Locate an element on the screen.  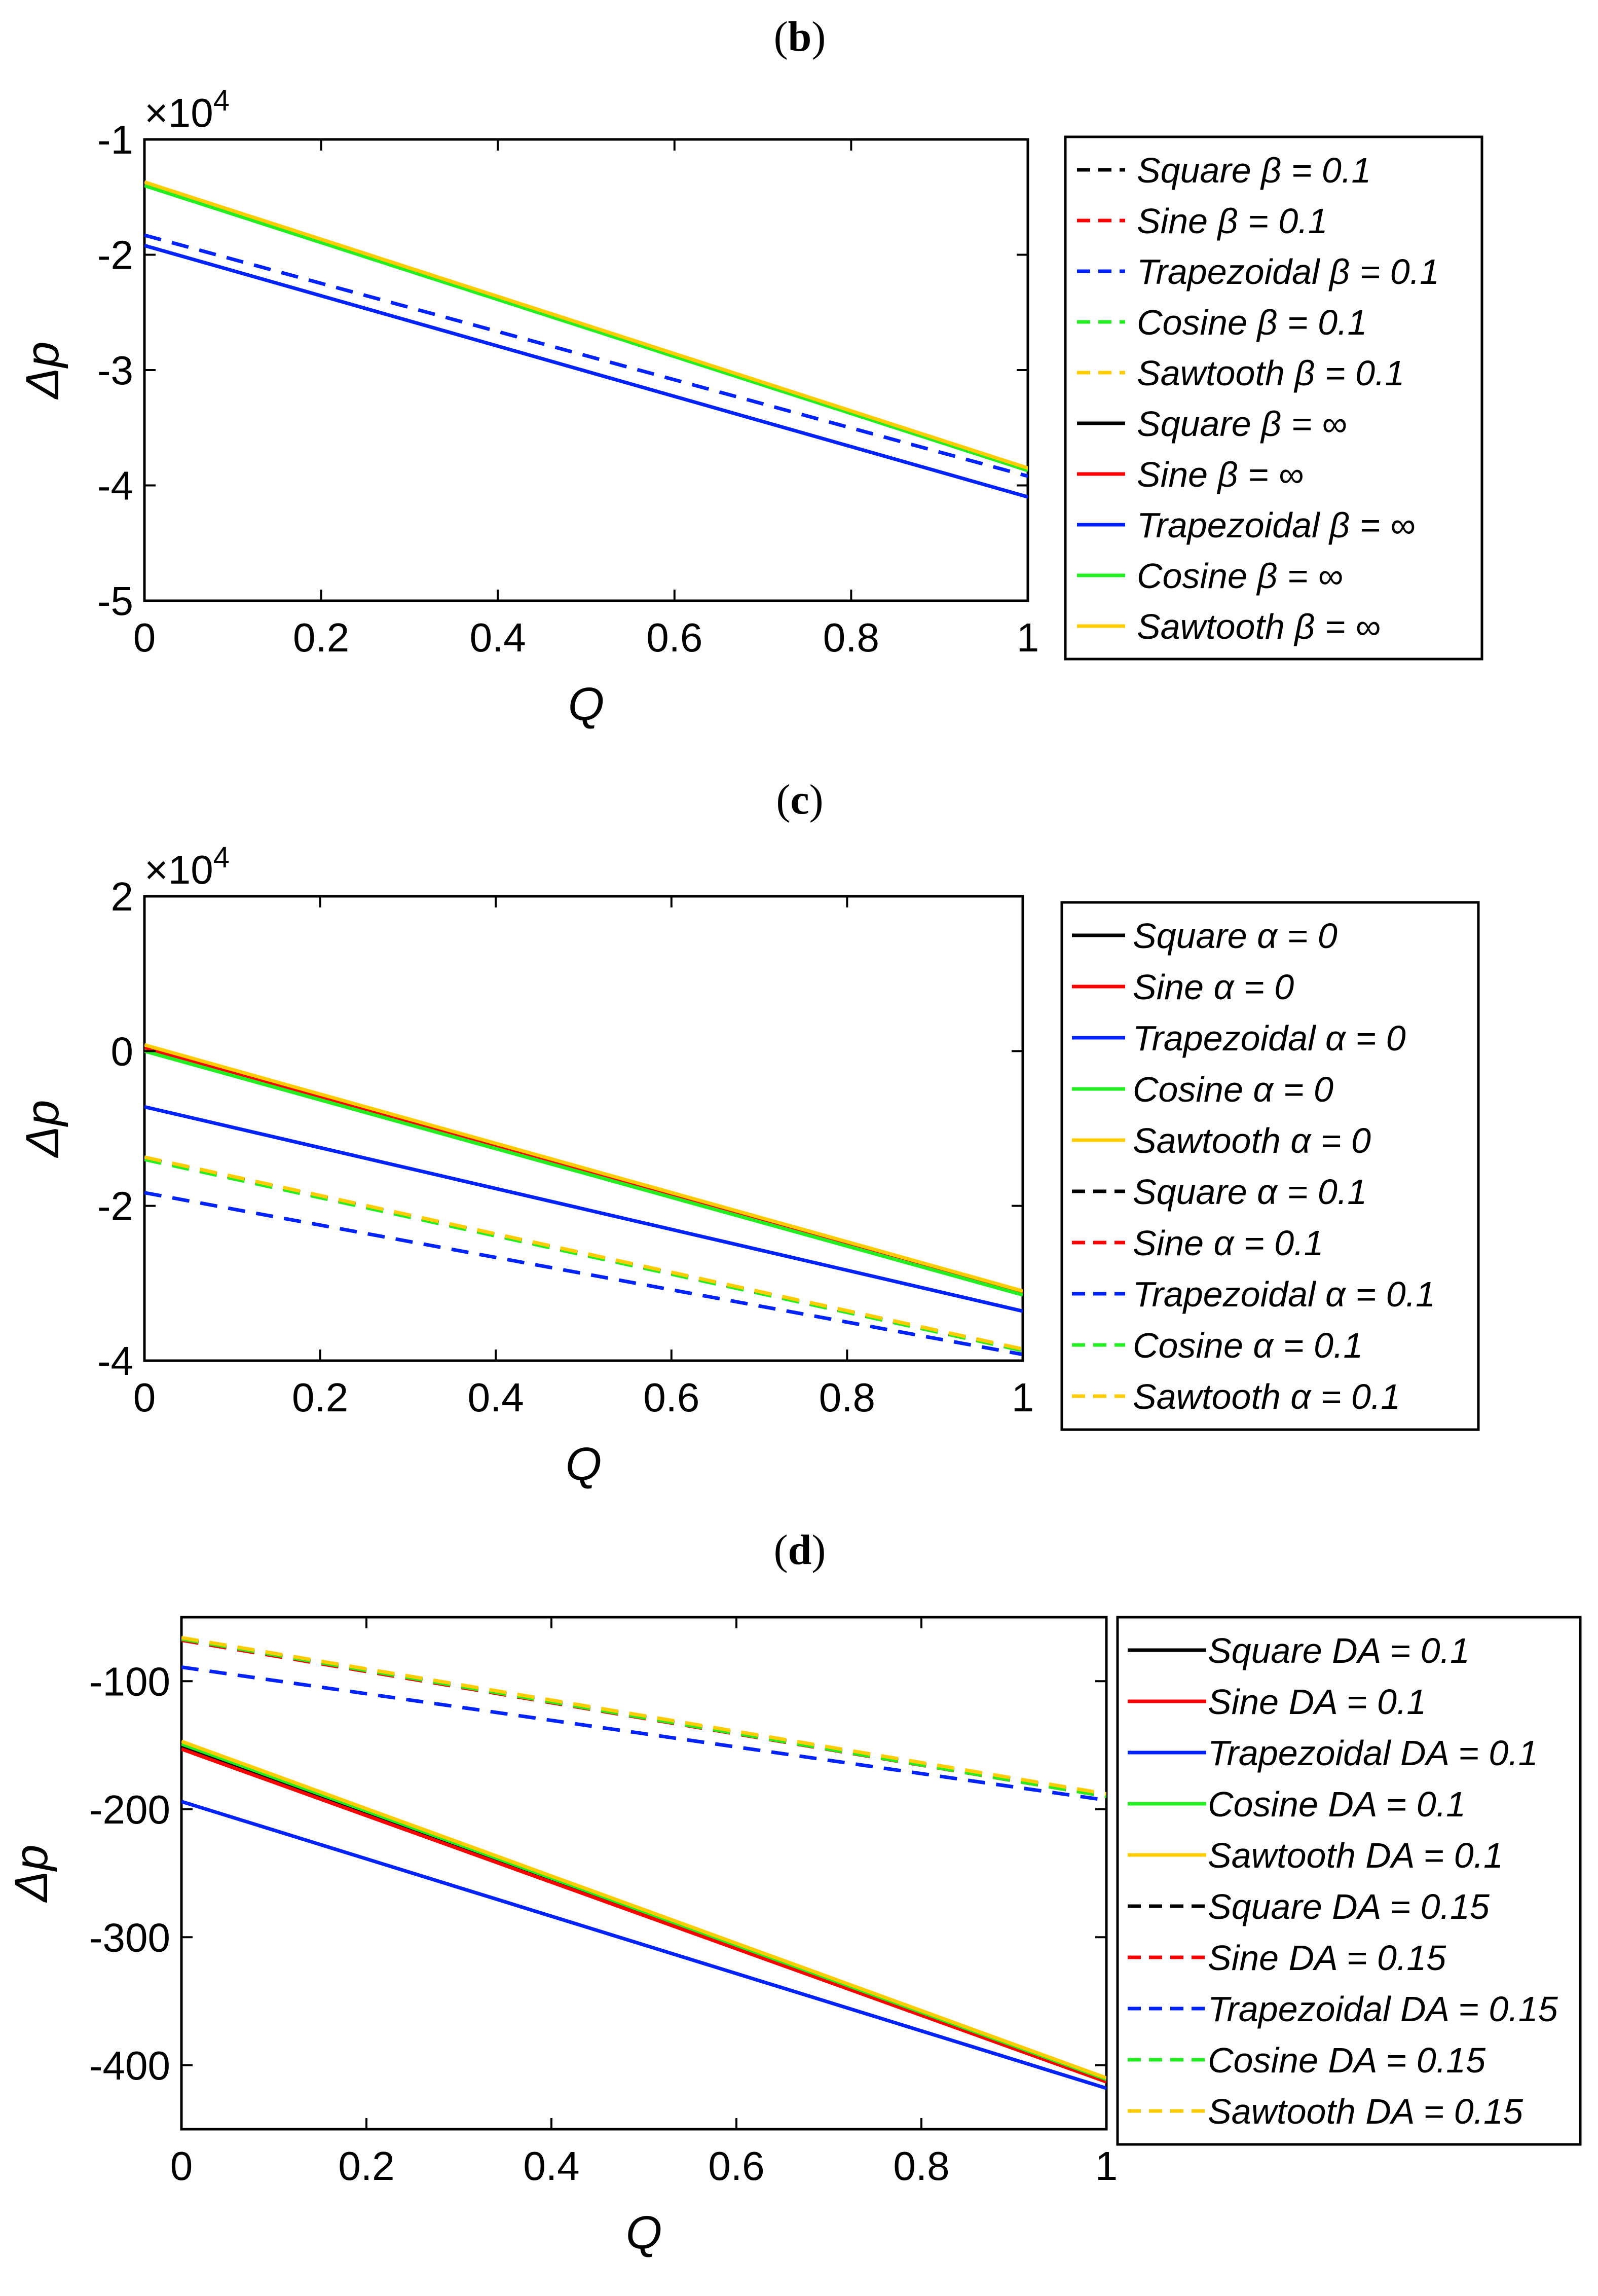
y-tick-label: -5 is located at coordinates (115, 601).